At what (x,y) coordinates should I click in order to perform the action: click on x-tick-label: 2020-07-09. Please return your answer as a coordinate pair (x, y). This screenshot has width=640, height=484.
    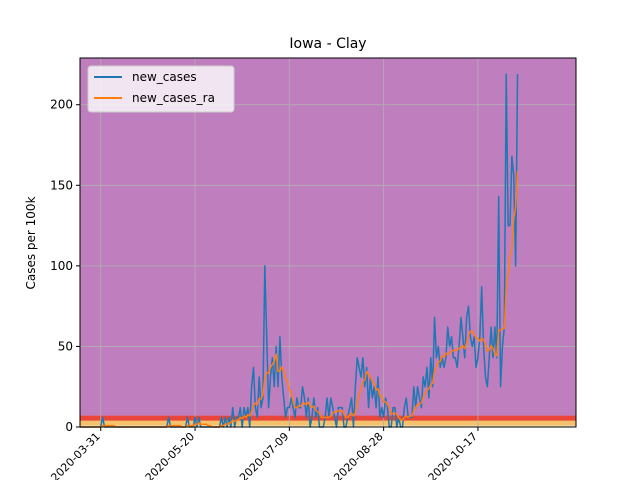
    Looking at the image, I should click on (264, 455).